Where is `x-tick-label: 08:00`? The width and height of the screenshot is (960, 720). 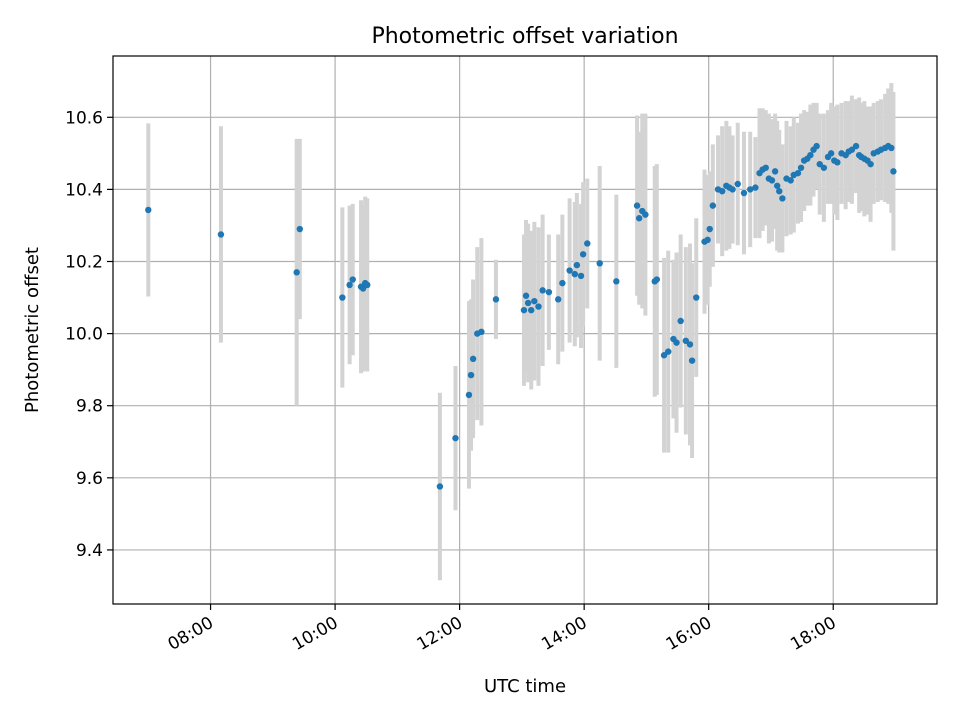
x-tick-label: 08:00 is located at coordinates (191, 634).